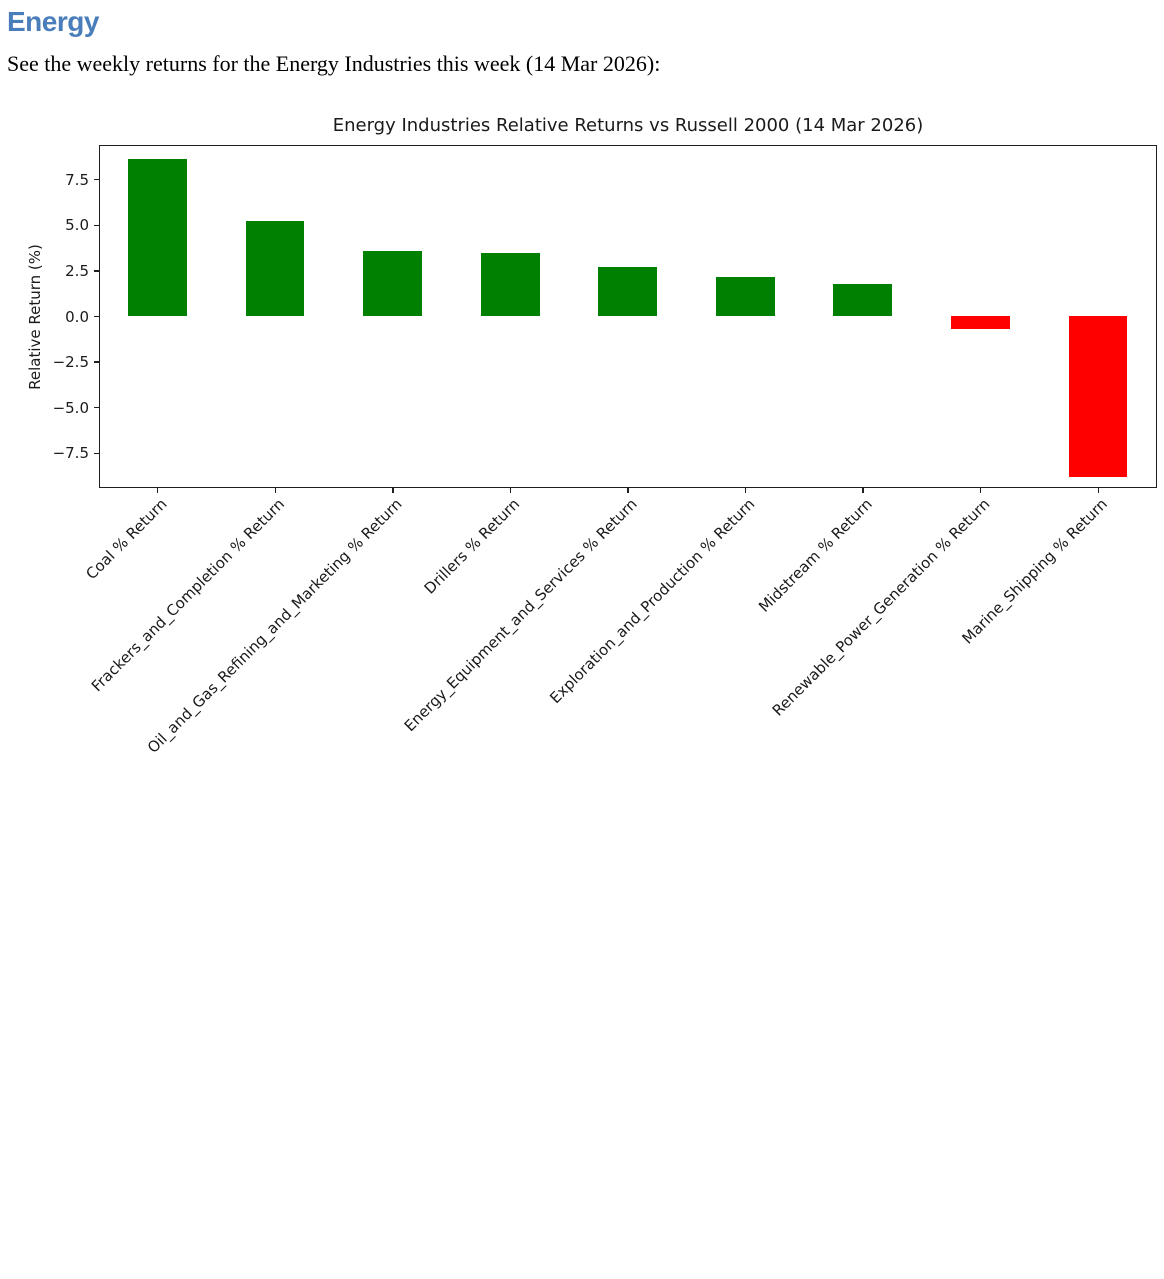 This screenshot has width=1164, height=1279. I want to click on x-tick-label: Exploration_and_Production % Return, so click(652, 601).